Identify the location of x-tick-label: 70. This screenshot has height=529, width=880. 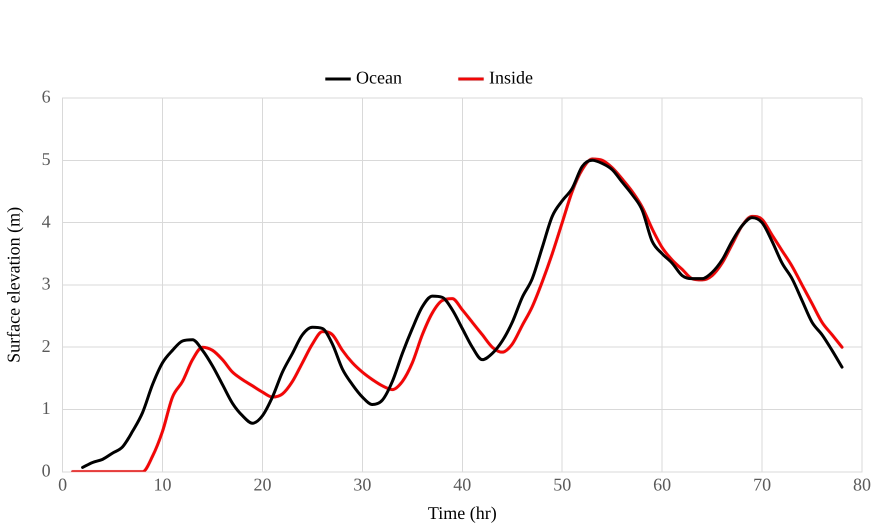
(762, 484).